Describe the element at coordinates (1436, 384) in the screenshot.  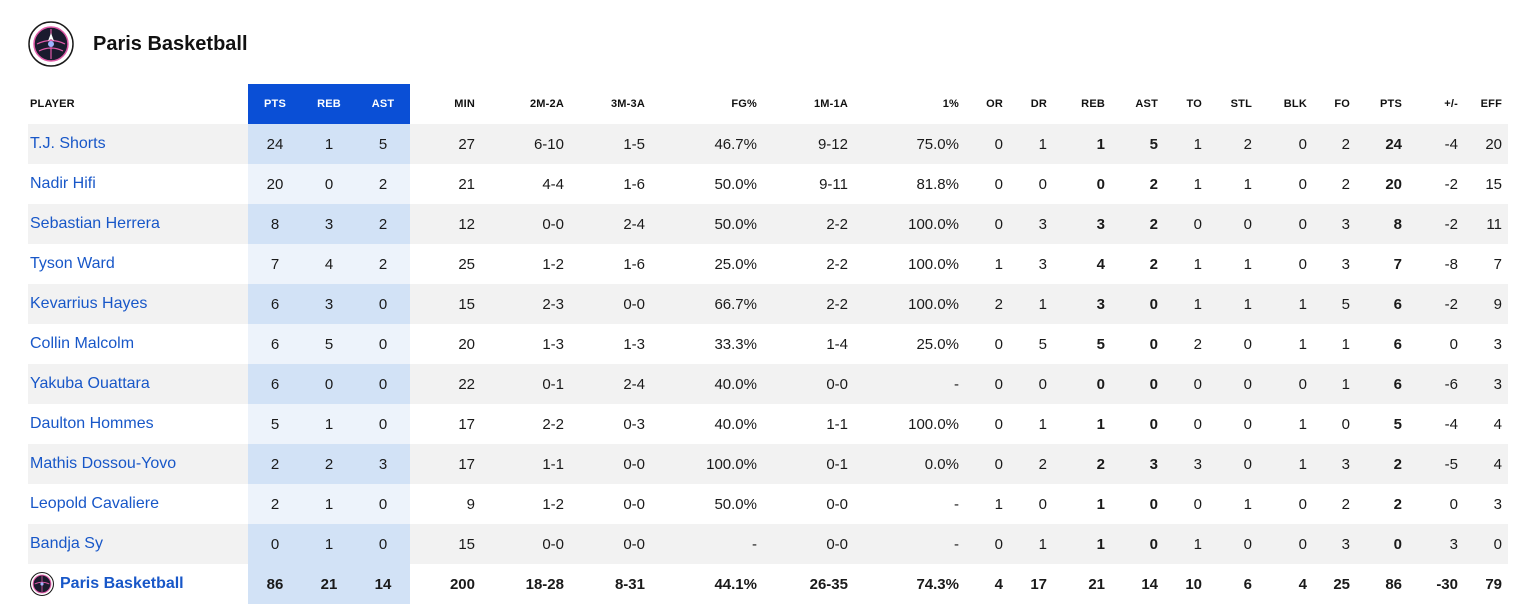
I see `stat-cell--: -6` at that location.